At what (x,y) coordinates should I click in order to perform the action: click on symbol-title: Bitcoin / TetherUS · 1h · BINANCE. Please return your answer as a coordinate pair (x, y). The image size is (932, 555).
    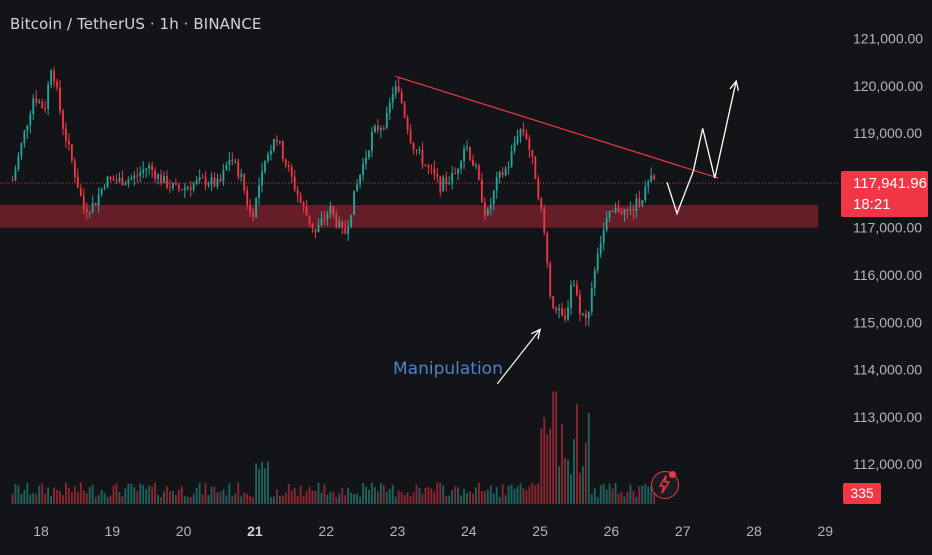
    Looking at the image, I should click on (136, 24).